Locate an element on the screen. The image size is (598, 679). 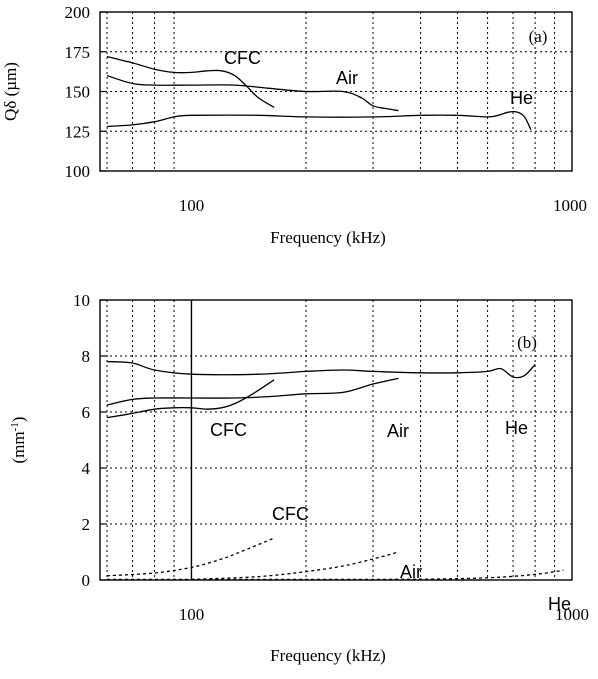
y-tick-label: 125 is located at coordinates (78, 131).